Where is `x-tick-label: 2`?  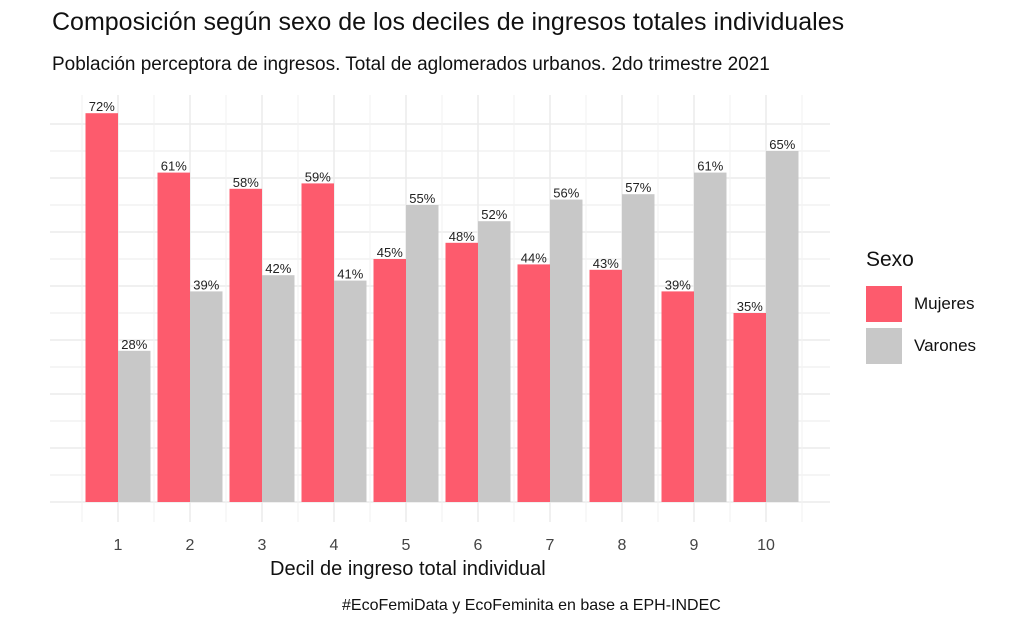
x-tick-label: 2 is located at coordinates (190, 545).